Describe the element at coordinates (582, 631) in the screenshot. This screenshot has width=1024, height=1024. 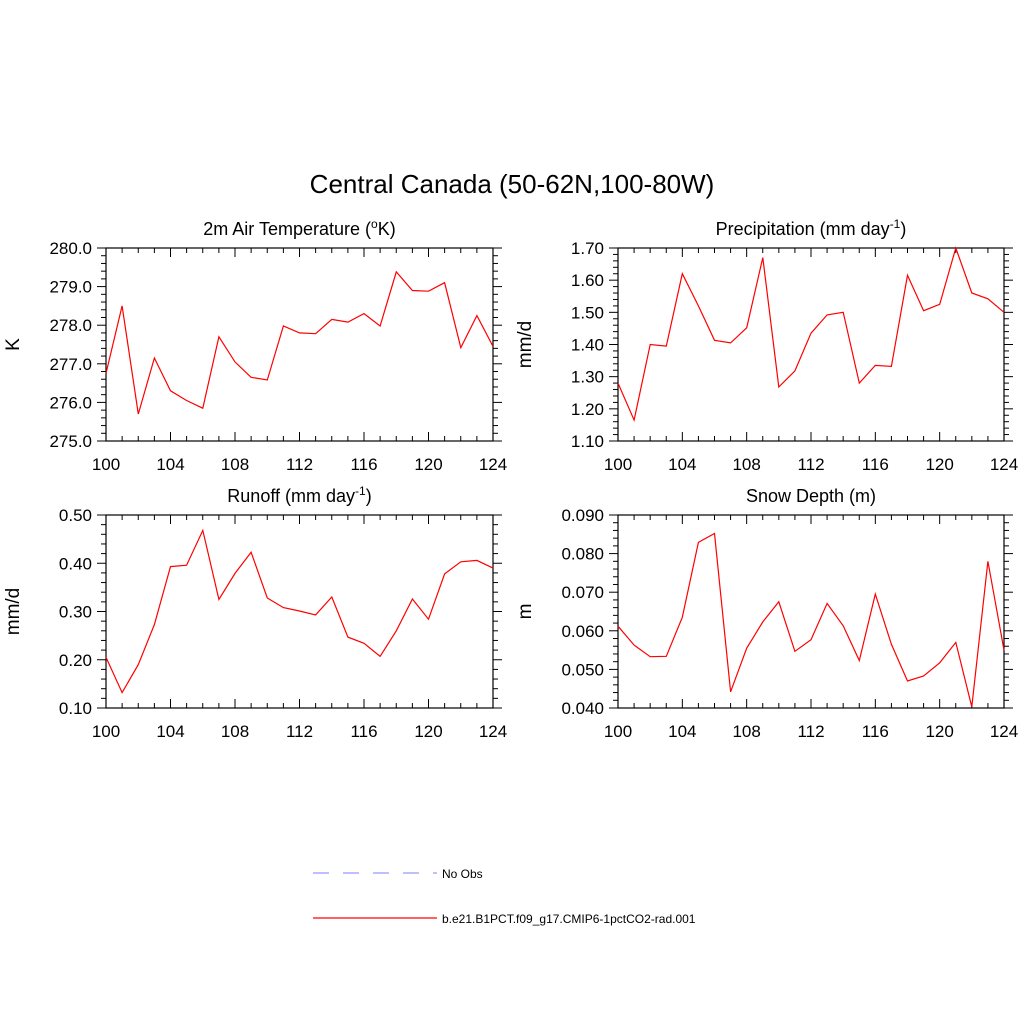
I see `y-tick-label: 0.060` at that location.